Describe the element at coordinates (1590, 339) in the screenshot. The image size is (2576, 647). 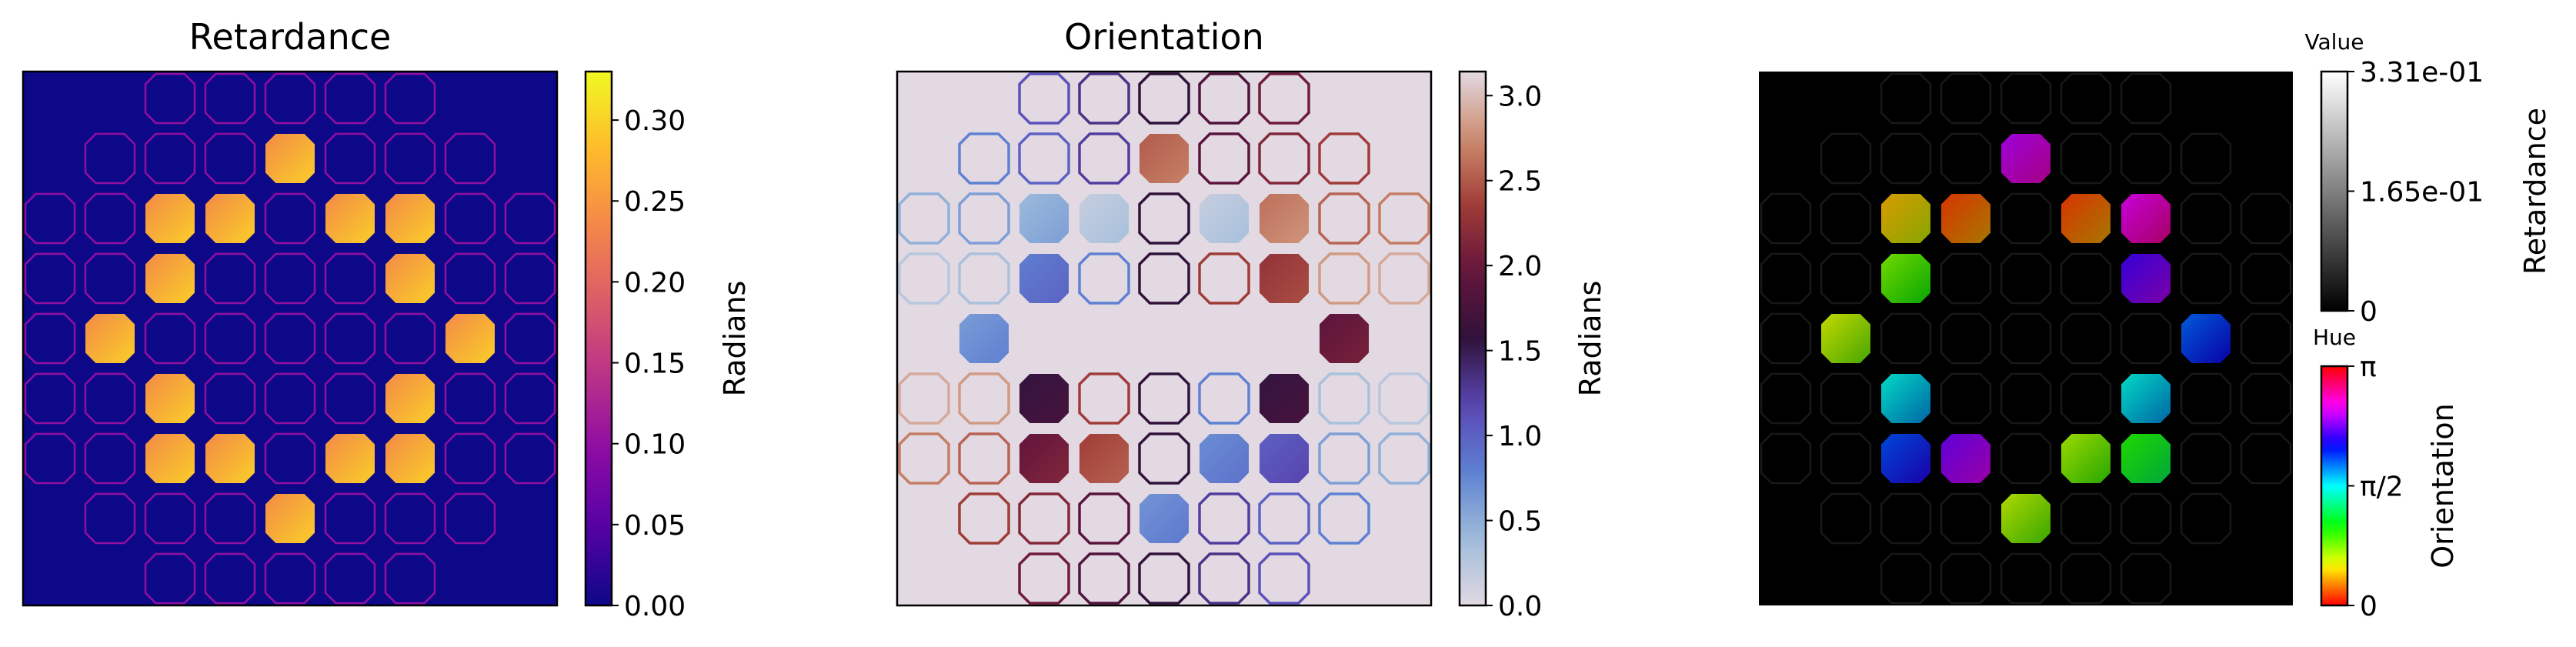
I see `colorbar-label: Radians` at that location.